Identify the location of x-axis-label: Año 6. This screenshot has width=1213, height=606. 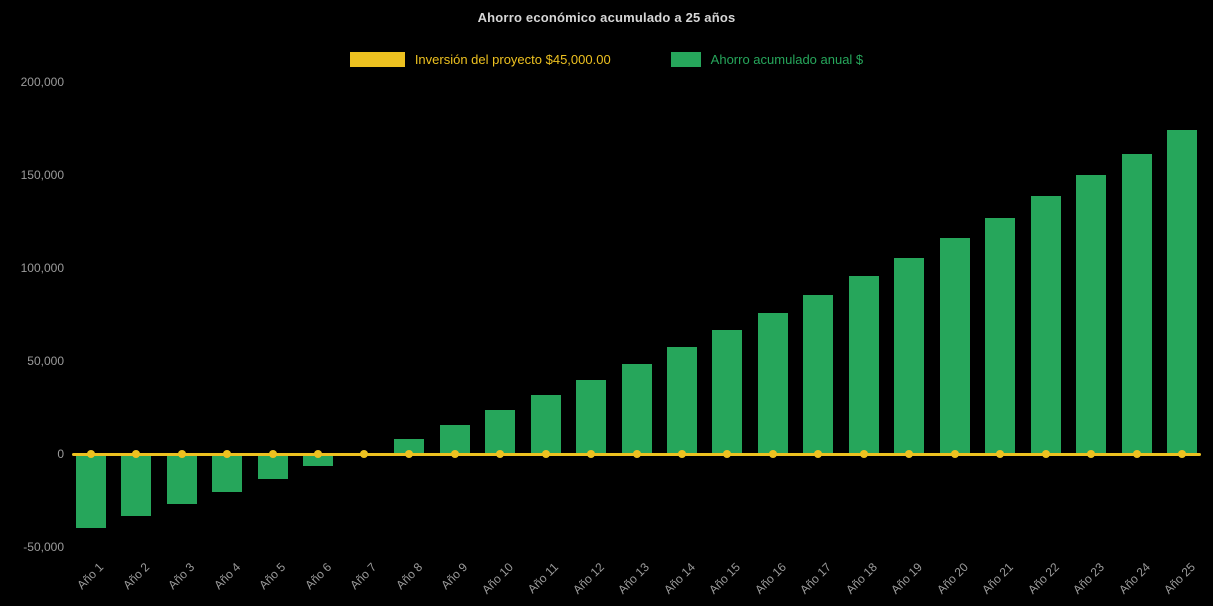
(318, 576).